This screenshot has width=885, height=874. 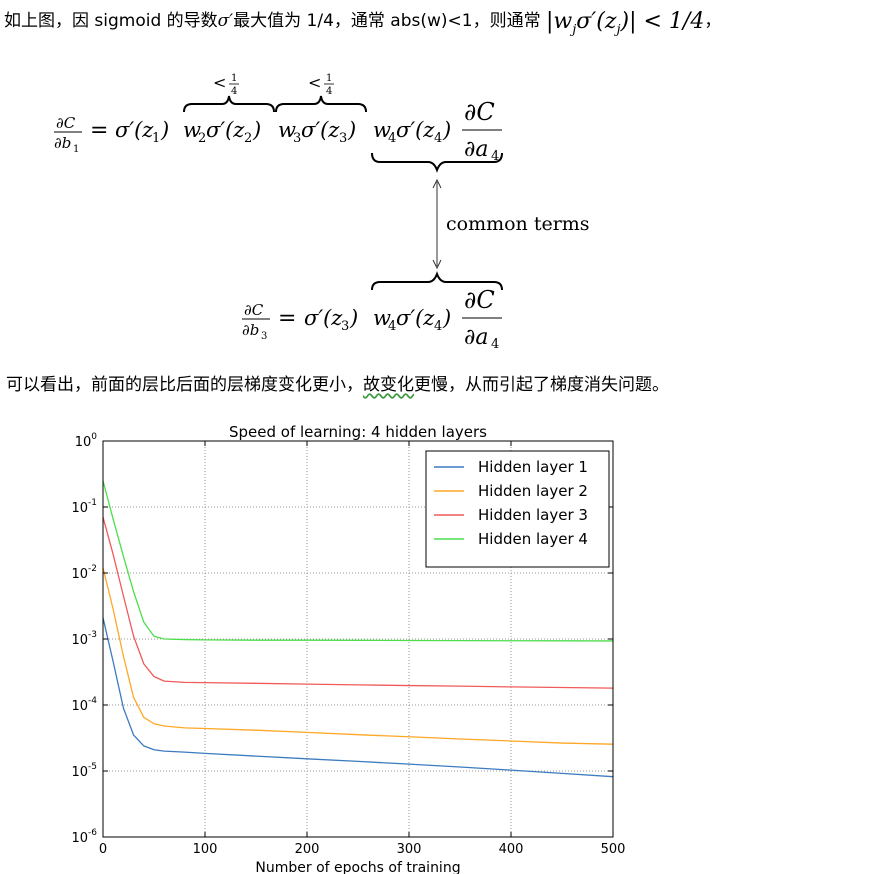 What do you see at coordinates (533, 515) in the screenshot?
I see `legend-label-3: Hidden layer 3` at bounding box center [533, 515].